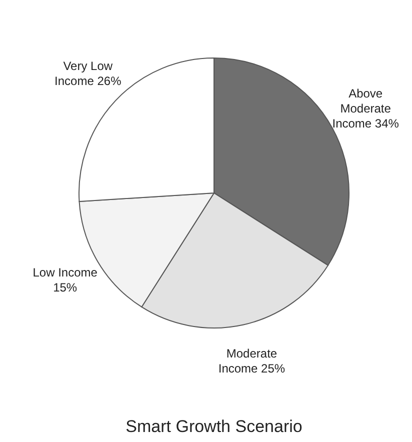 The height and width of the screenshot is (442, 412). Describe the element at coordinates (65, 287) in the screenshot. I see `data-label: 15%` at that location.